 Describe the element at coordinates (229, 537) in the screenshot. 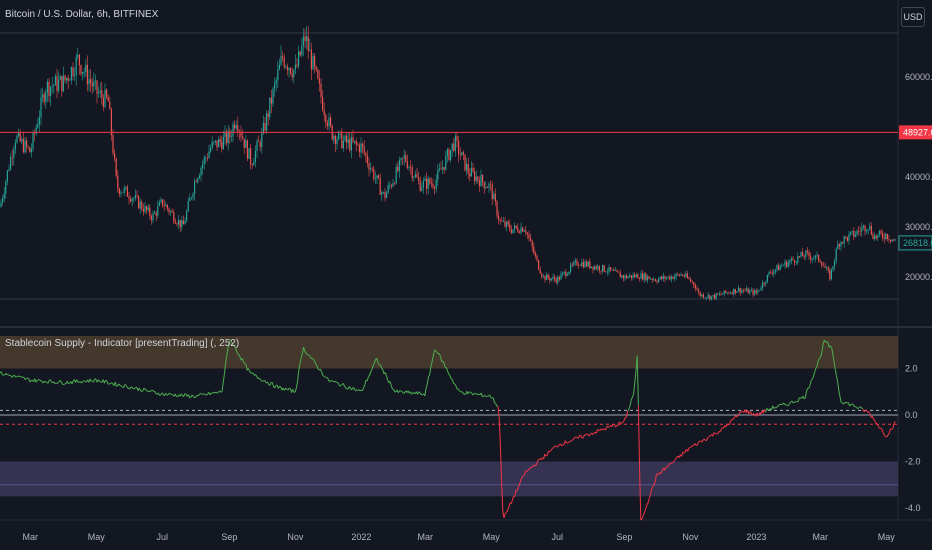

I see `time-tick-label: Sep` at that location.